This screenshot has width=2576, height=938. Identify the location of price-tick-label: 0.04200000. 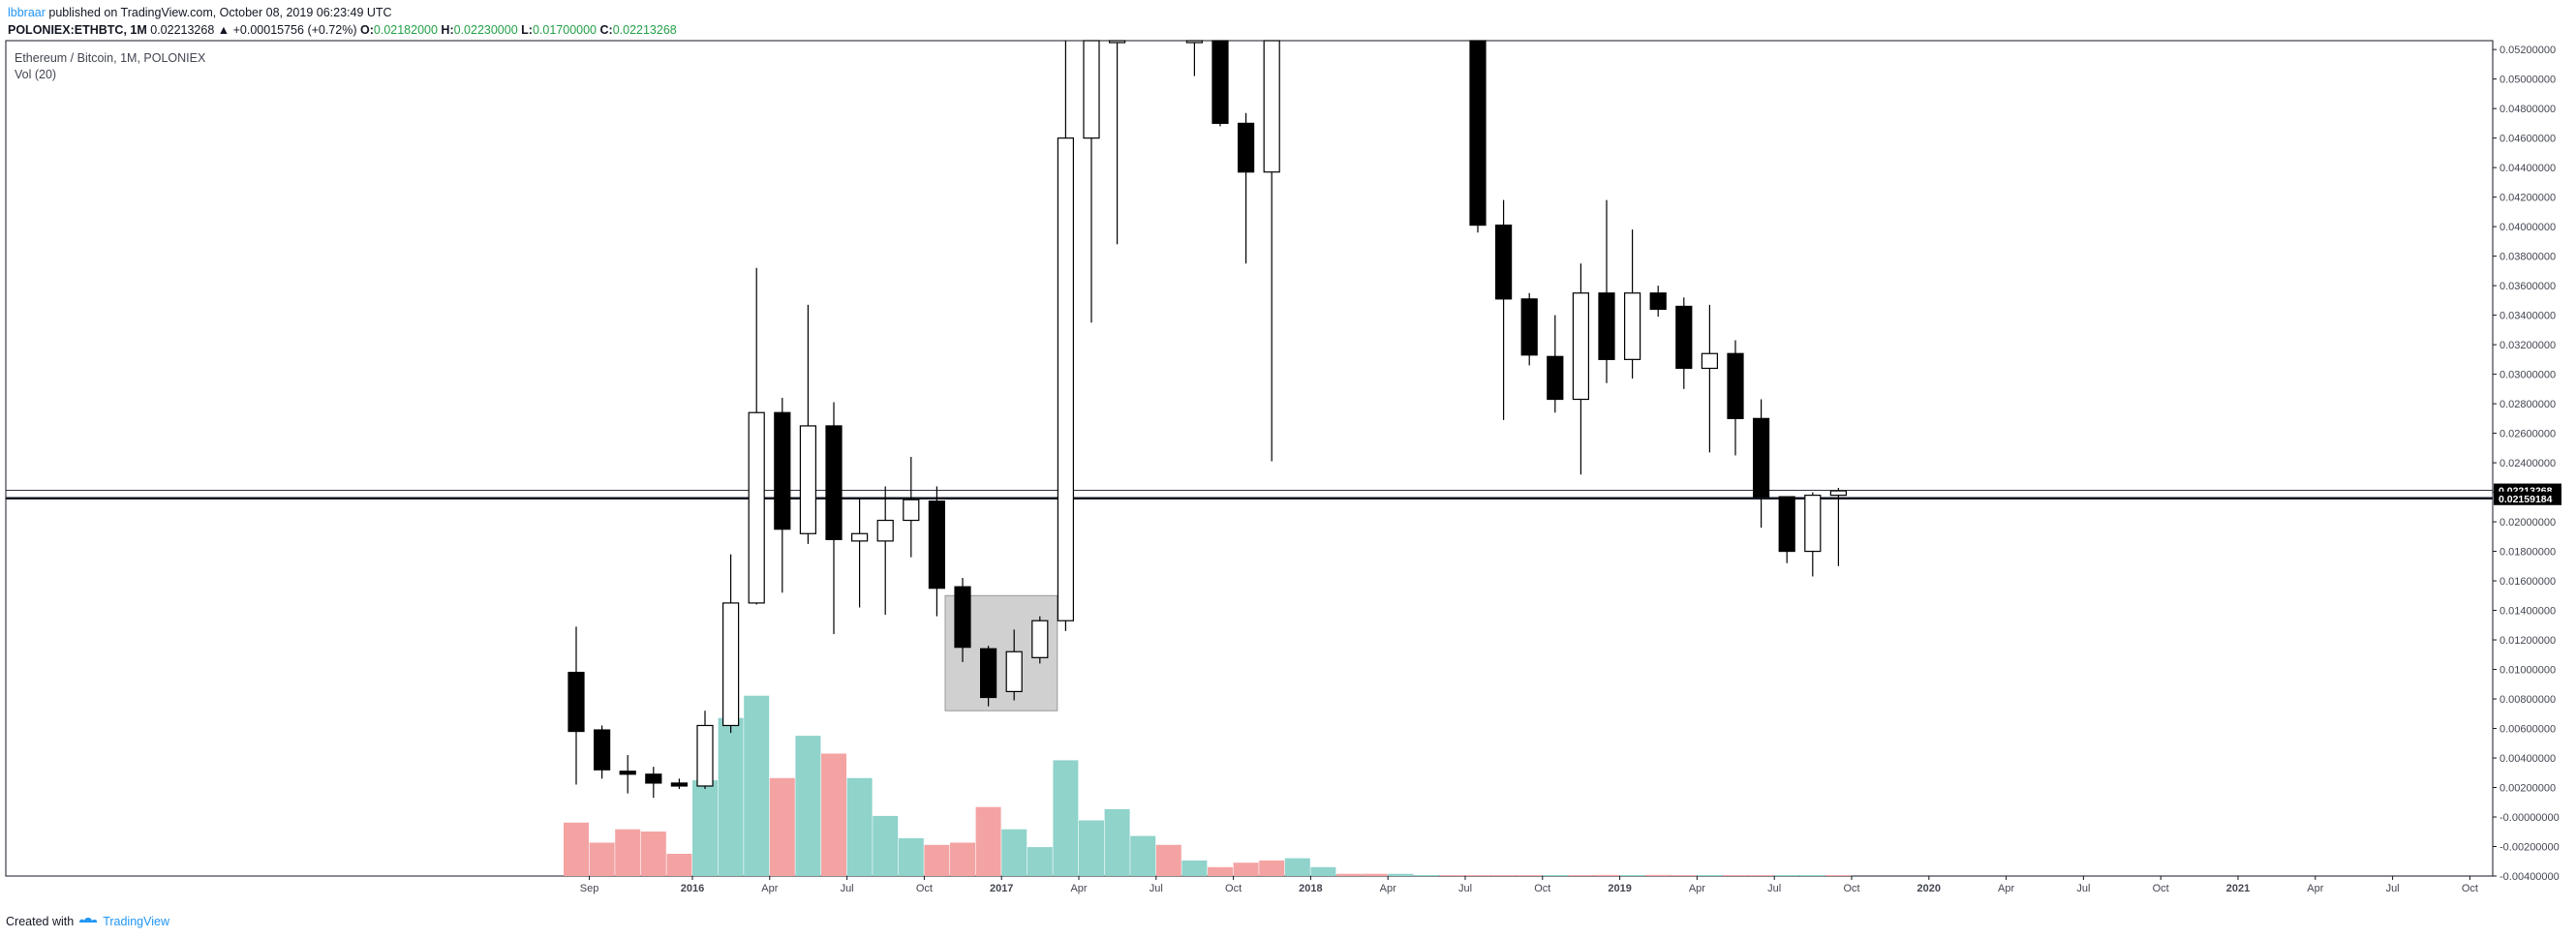
(2527, 198).